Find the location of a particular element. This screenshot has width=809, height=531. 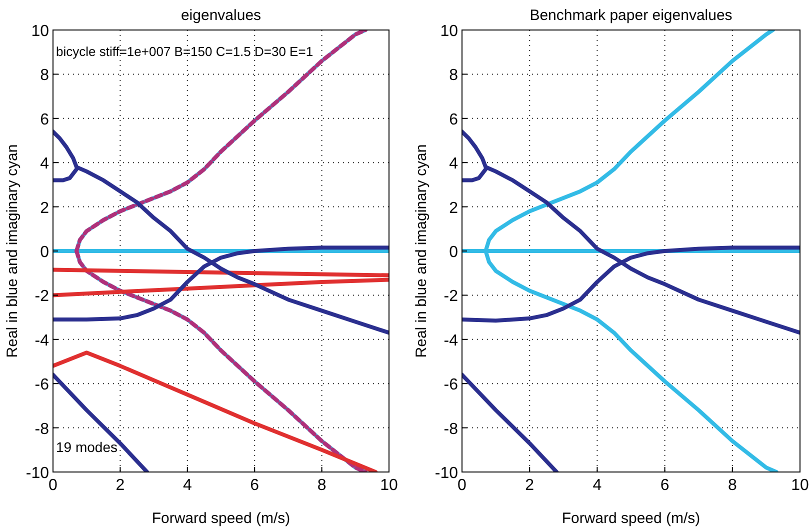

chart-title: eigenvalues is located at coordinates (221, 15).